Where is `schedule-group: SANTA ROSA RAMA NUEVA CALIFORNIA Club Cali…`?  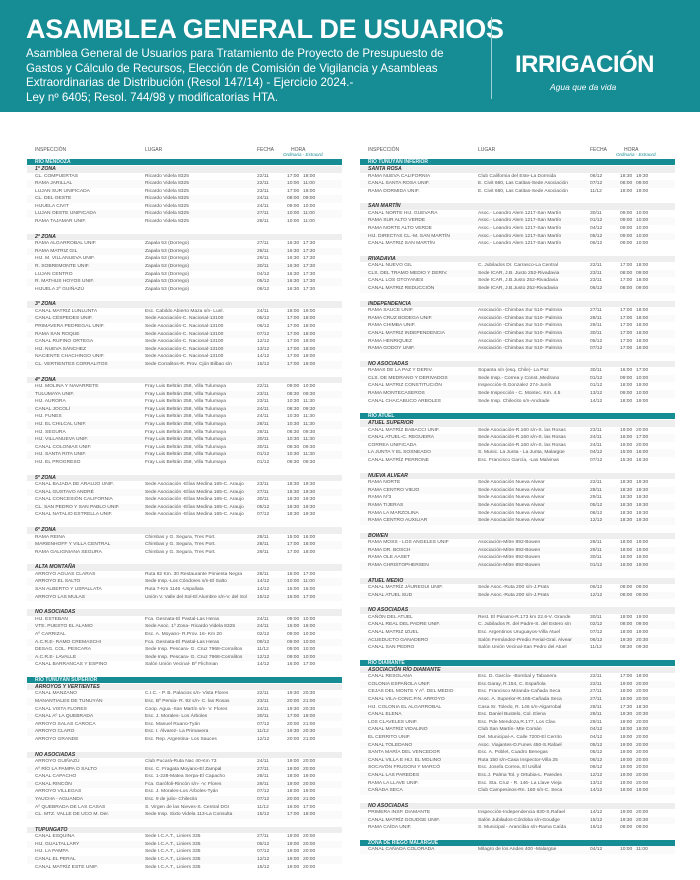 schedule-group: SANTA ROSA RAMA NUEVA CALIFORNIA Club Cali… is located at coordinates (517, 180).